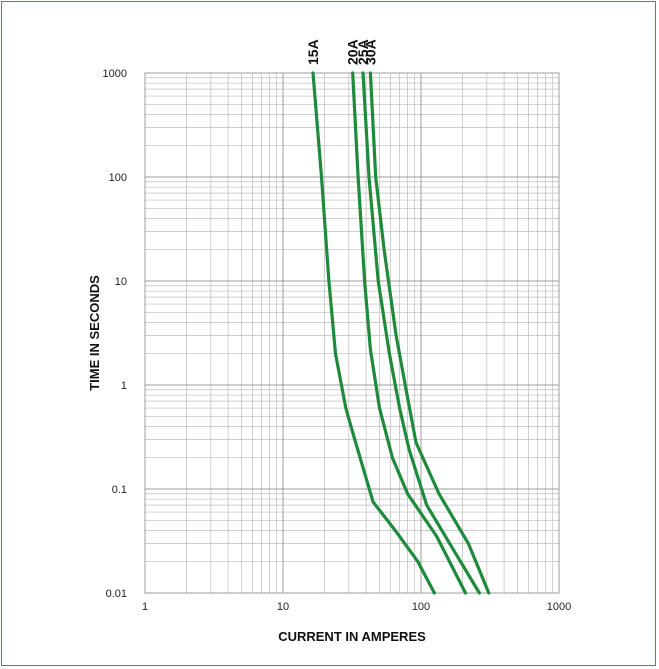 The image size is (659, 669). I want to click on y-tick-label: 0.1, so click(119, 490).